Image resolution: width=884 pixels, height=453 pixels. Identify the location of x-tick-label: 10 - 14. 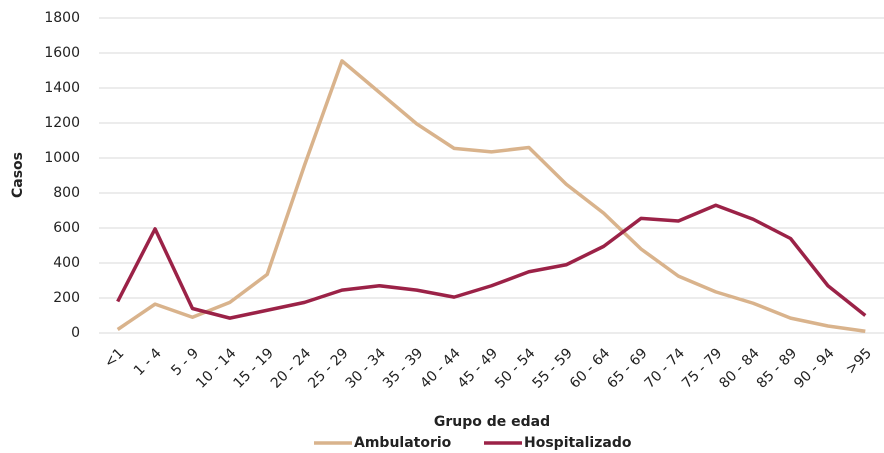
(216, 368).